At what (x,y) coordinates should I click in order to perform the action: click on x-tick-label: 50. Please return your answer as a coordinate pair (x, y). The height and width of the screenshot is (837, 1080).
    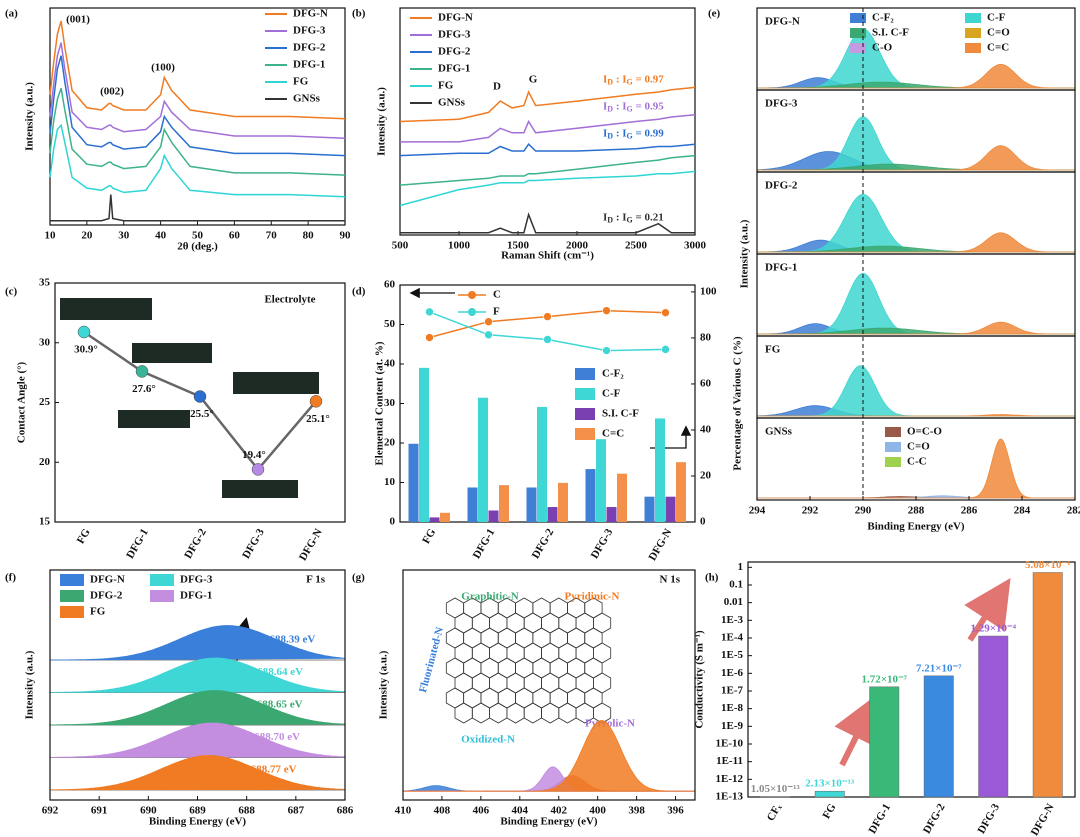
    Looking at the image, I should click on (198, 236).